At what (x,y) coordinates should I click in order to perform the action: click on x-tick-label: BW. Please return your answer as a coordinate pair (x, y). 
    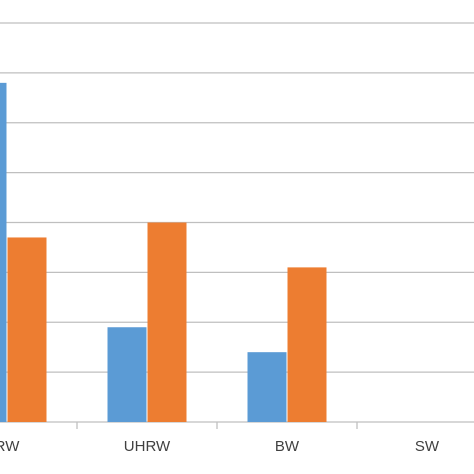
    Looking at the image, I should click on (287, 446).